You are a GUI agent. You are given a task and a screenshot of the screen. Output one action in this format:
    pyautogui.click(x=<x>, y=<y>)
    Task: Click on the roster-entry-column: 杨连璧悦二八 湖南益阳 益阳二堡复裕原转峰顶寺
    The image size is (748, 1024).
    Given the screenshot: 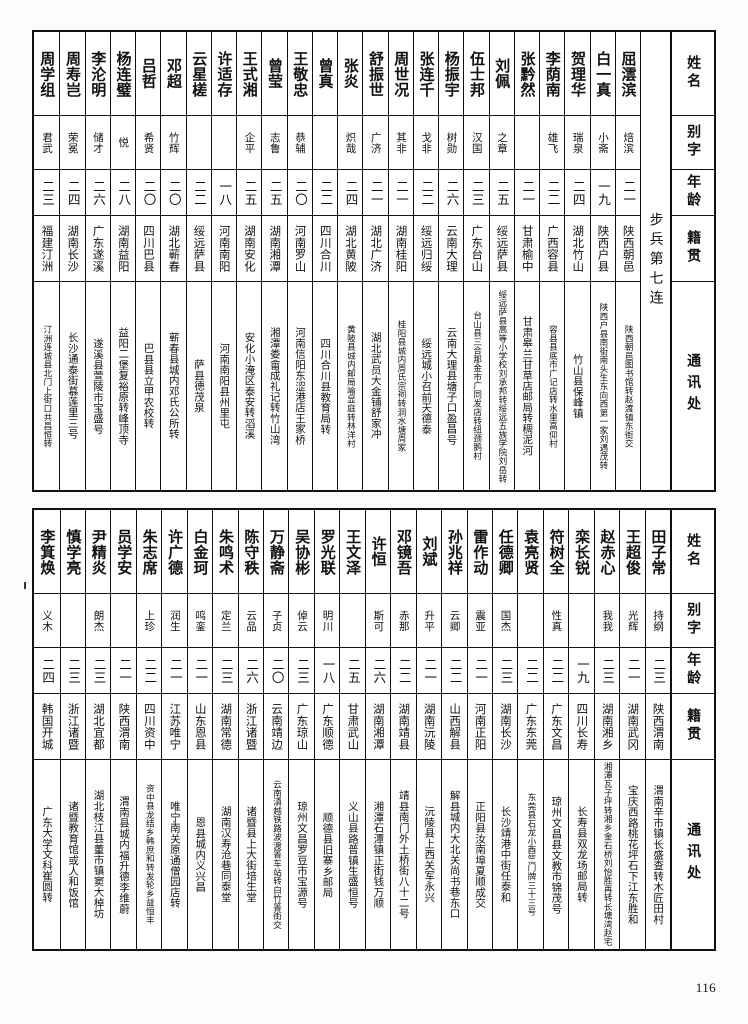 What is the action you would take?
    pyautogui.click(x=122, y=261)
    